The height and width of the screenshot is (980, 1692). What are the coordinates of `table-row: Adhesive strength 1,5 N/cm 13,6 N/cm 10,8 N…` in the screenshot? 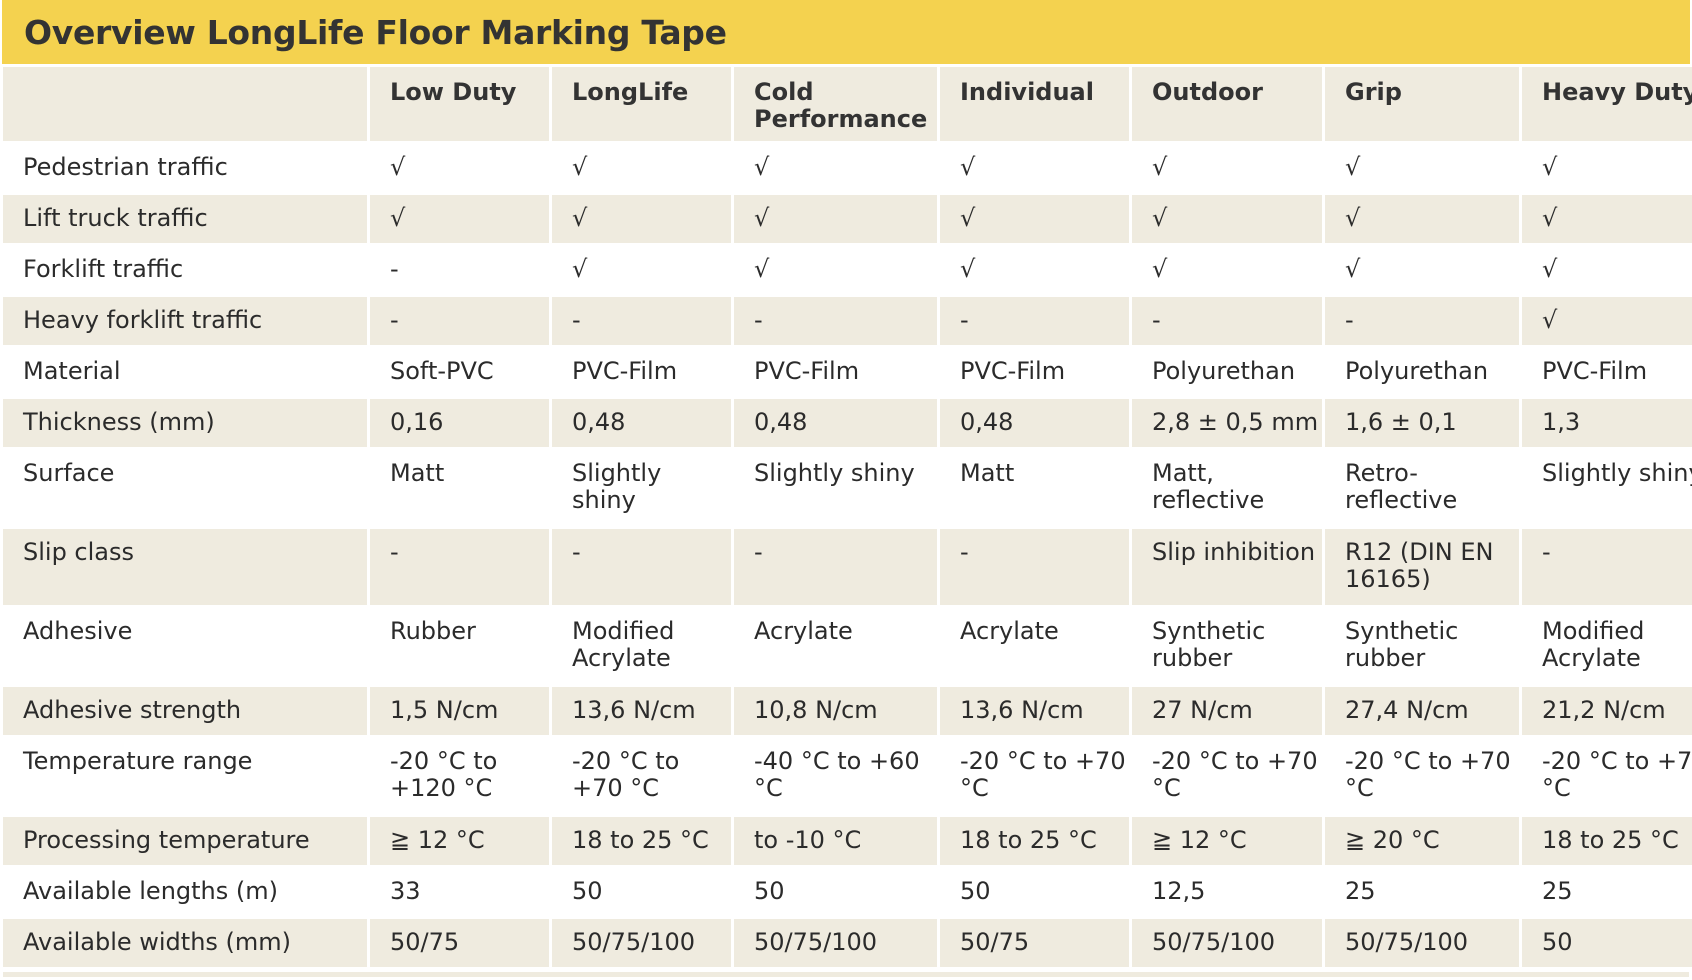 It's located at (847, 711).